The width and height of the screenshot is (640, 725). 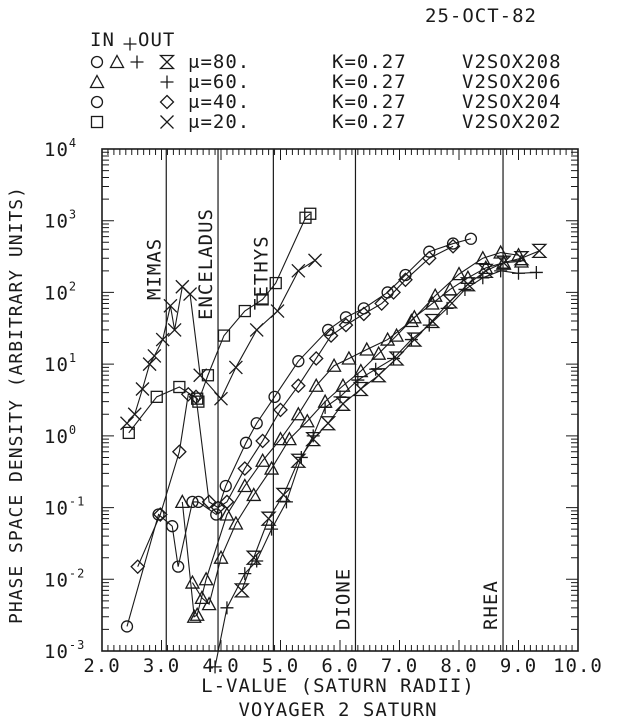 What do you see at coordinates (512, 122) in the screenshot?
I see `legend-file: V2SOX202` at bounding box center [512, 122].